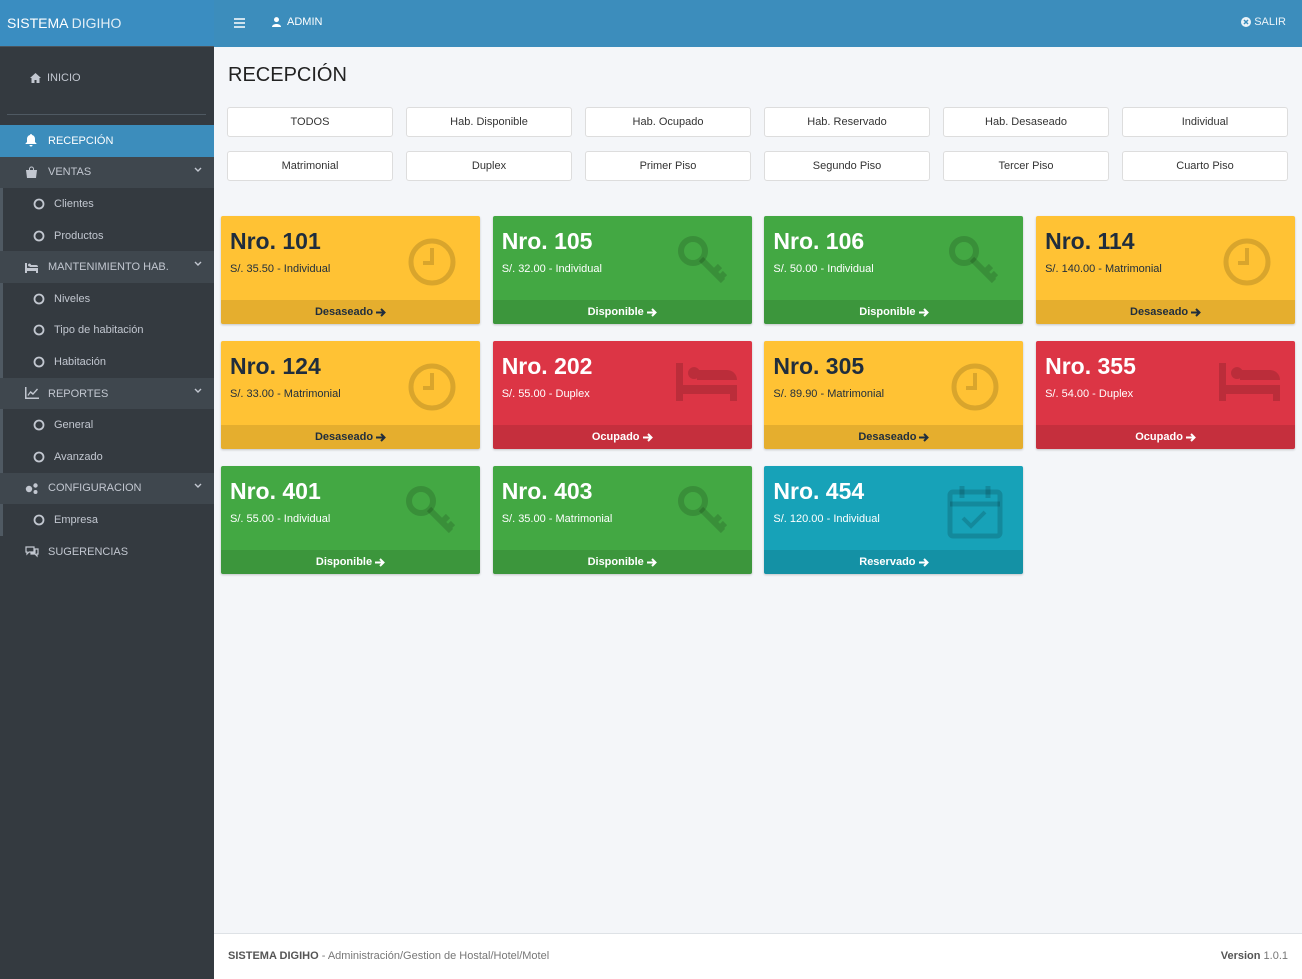 The width and height of the screenshot is (1302, 979). What do you see at coordinates (894, 270) in the screenshot?
I see `room-card: Nro. 106 S/. 50.00 - Individual Disponible` at bounding box center [894, 270].